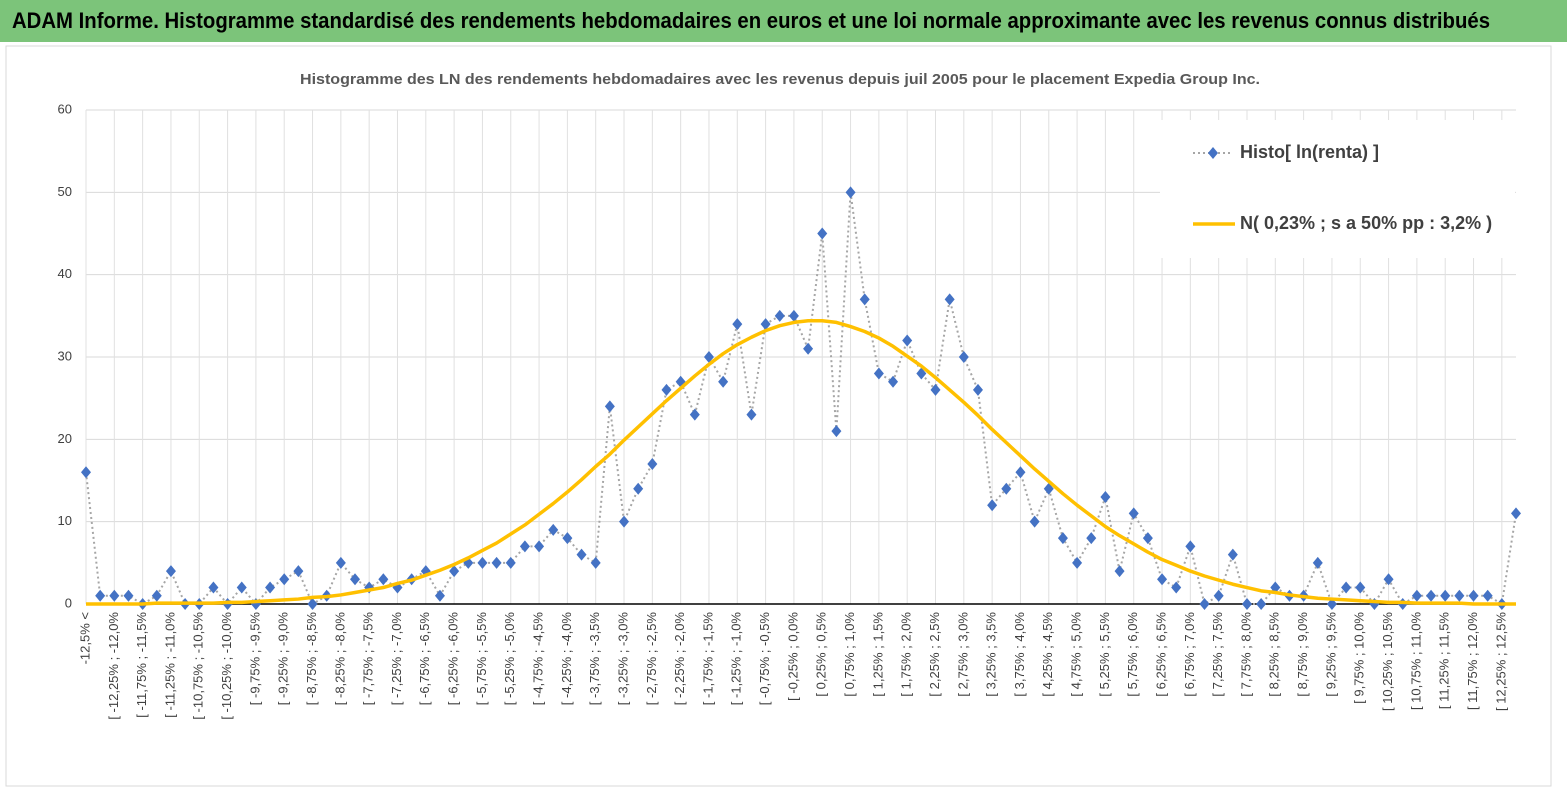 Image resolution: width=1567 pixels, height=790 pixels. I want to click on x-tick-label: [ -4,75% ; -4,5%, so click(538, 659).